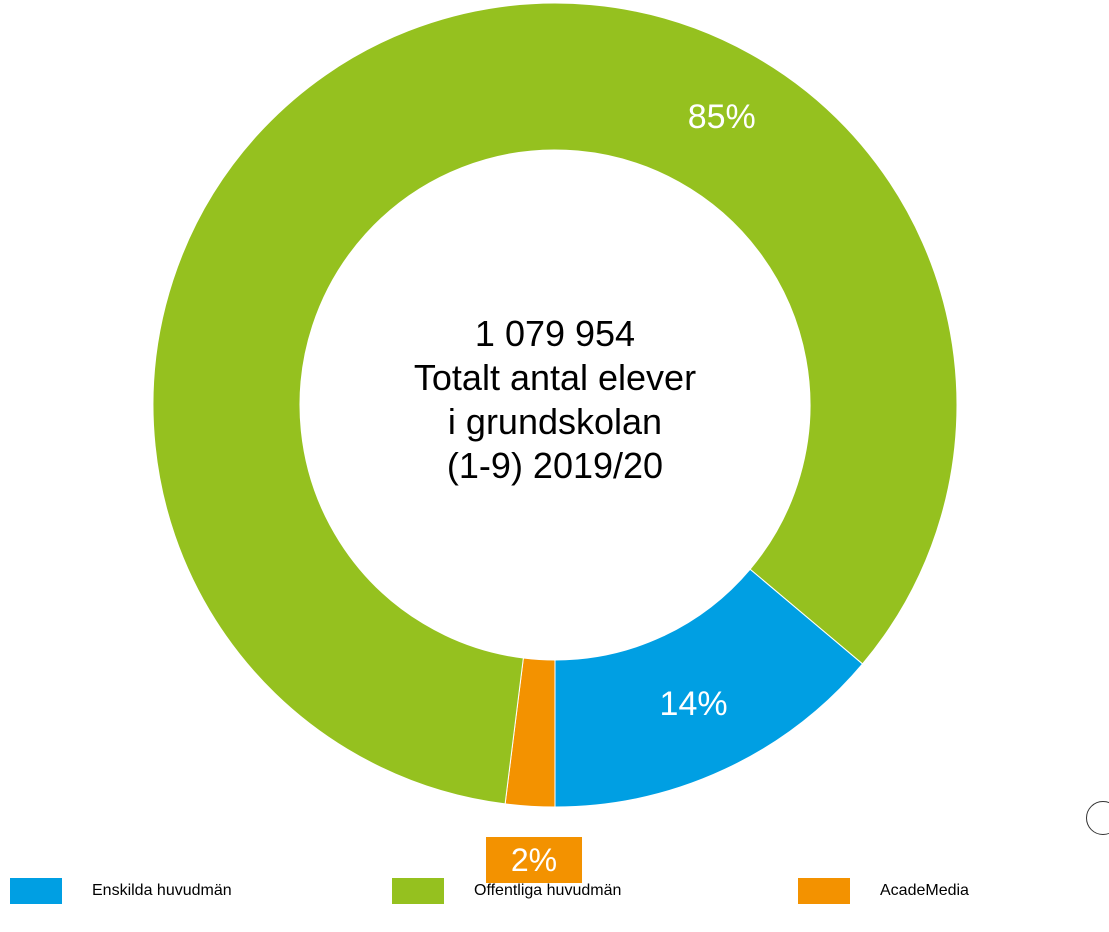  What do you see at coordinates (548, 890) in the screenshot?
I see `legend-label-offentliga: Offentliga huvudmän` at bounding box center [548, 890].